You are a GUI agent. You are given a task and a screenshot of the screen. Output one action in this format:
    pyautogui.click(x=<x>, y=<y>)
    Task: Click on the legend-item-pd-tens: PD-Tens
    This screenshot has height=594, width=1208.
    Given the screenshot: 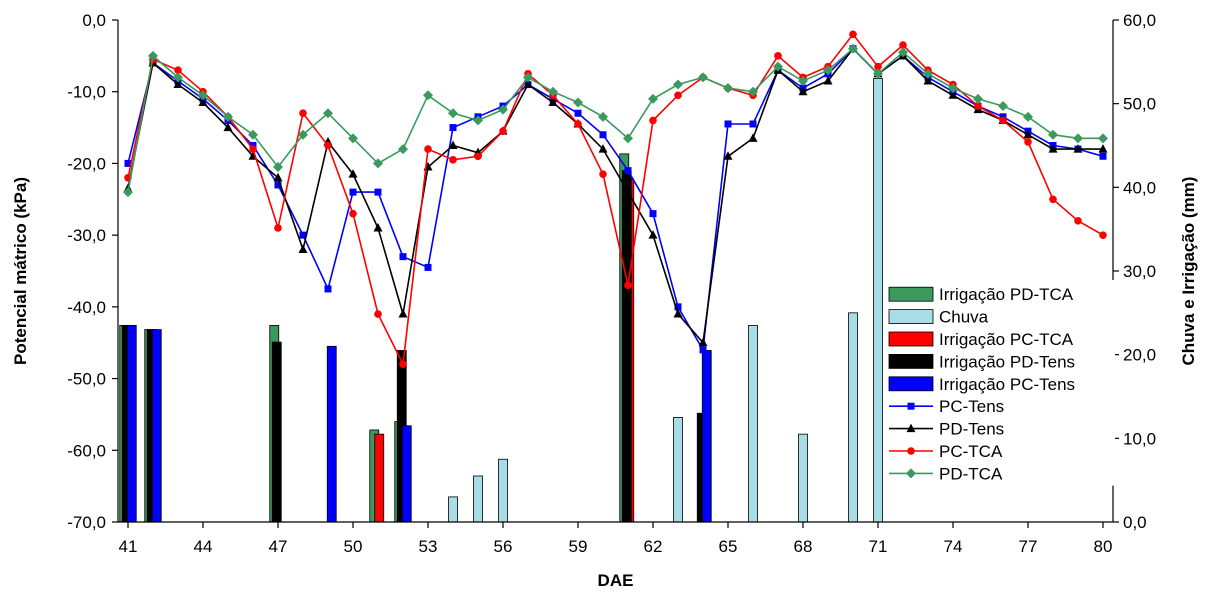 What is the action you would take?
    pyautogui.click(x=946, y=429)
    